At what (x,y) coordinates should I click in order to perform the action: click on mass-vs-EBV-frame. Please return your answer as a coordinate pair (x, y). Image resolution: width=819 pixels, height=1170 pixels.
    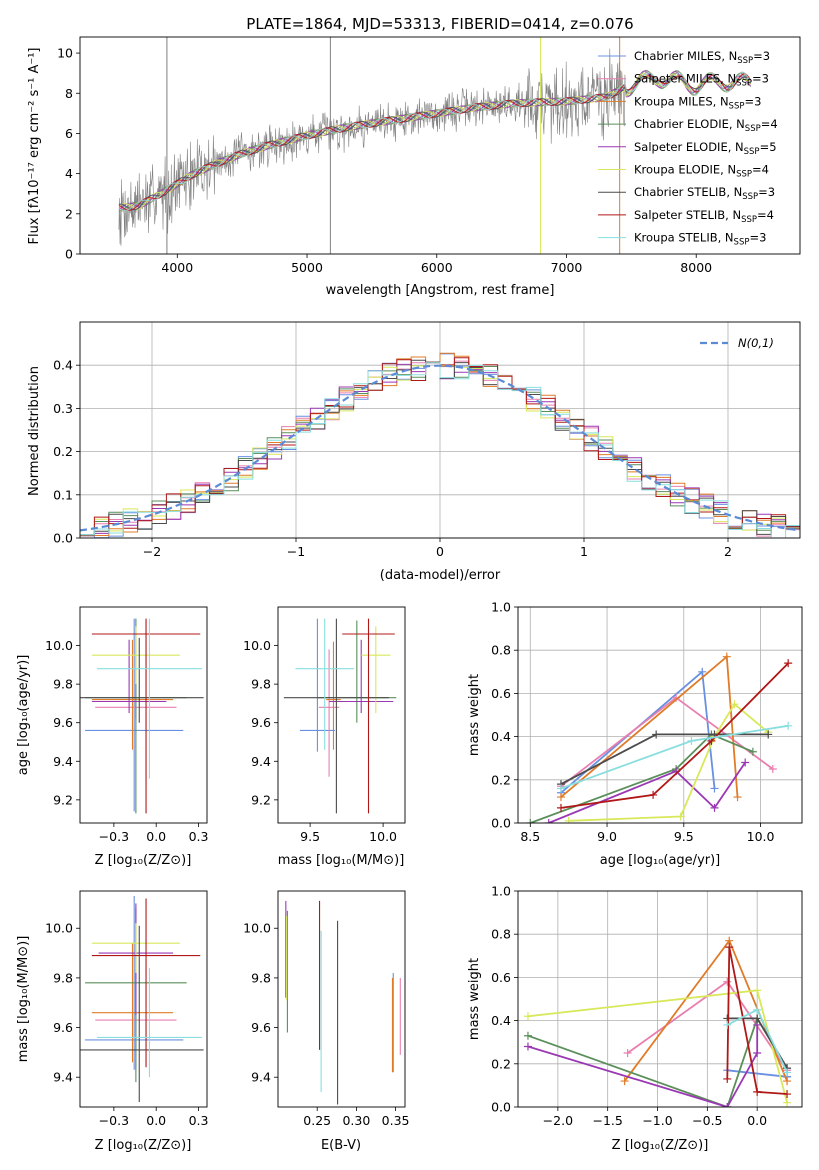
    Looking at the image, I should click on (341, 999).